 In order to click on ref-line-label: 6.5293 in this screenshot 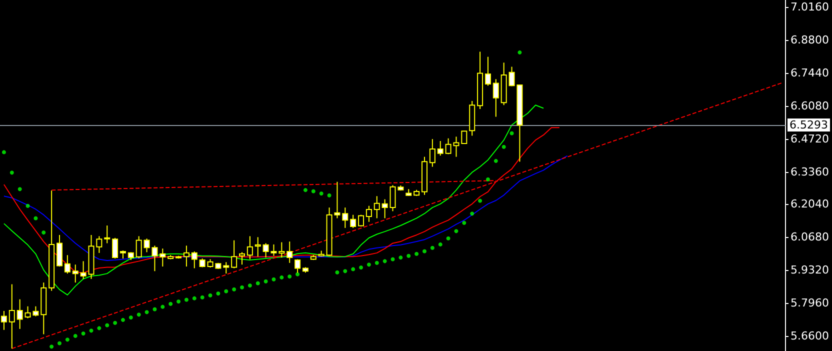, I will do `click(809, 125)`.